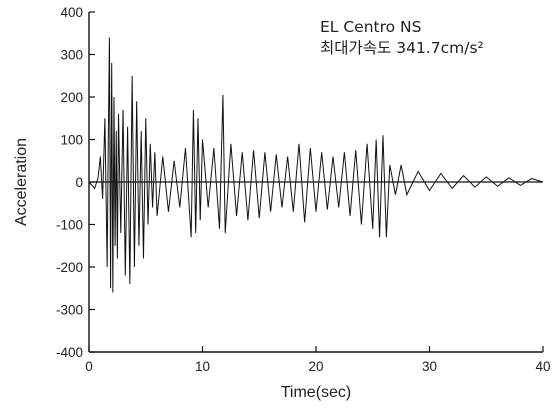 The width and height of the screenshot is (560, 408). Describe the element at coordinates (402, 48) in the screenshot. I see `peak-acceleration-annotation: 최대가속도 341.7cm/s²` at that location.